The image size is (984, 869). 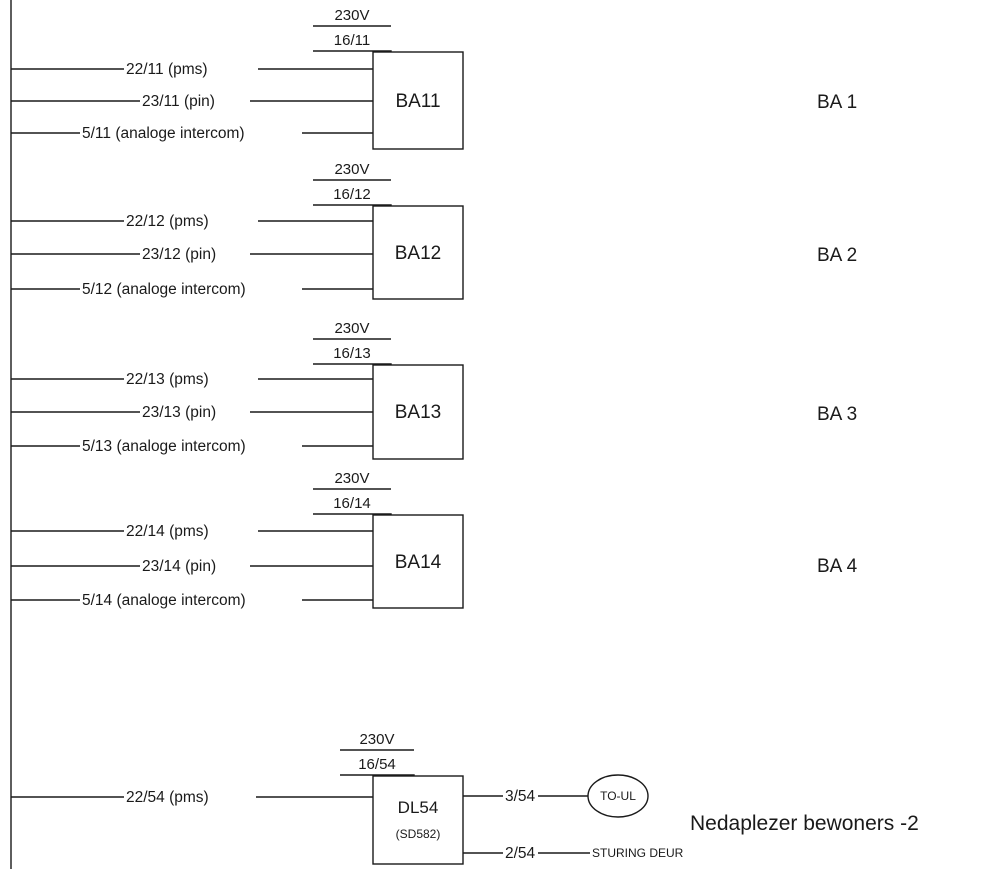 What do you see at coordinates (837, 566) in the screenshot?
I see `section-label: BA 4` at bounding box center [837, 566].